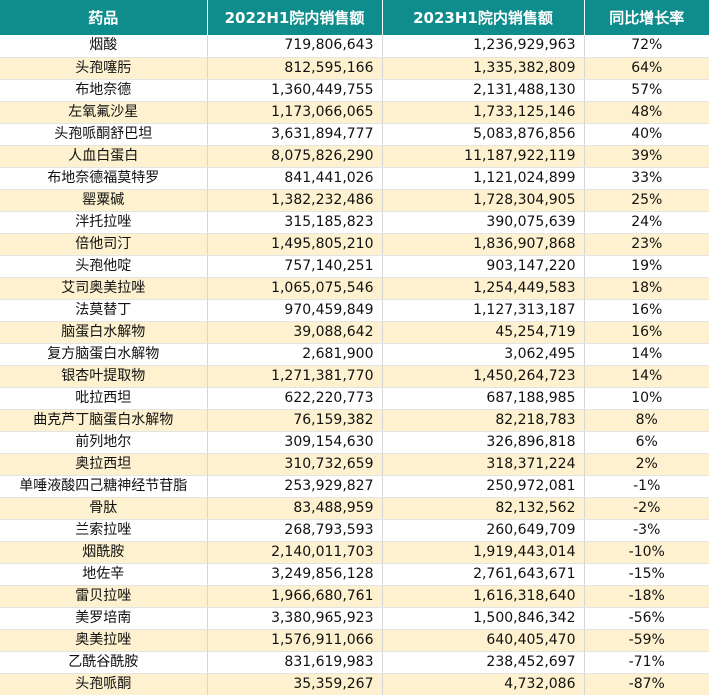 The width and height of the screenshot is (709, 695). I want to click on sales-2023h1-cell: 1,728,304,905, so click(483, 200).